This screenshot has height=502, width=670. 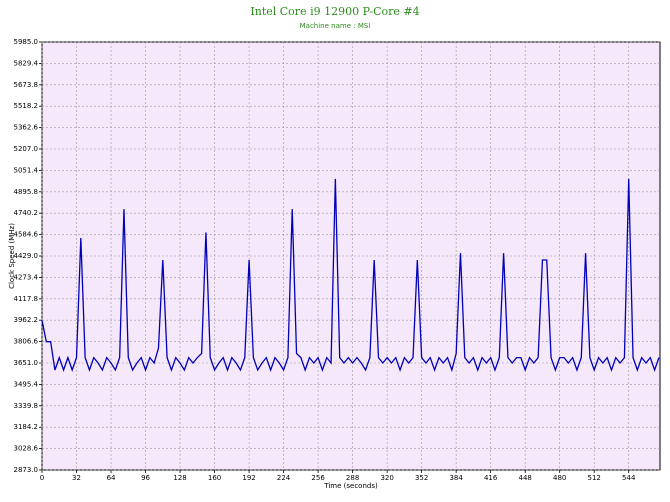 I want to click on y-tick-label: 3651.0, so click(x=26, y=363).